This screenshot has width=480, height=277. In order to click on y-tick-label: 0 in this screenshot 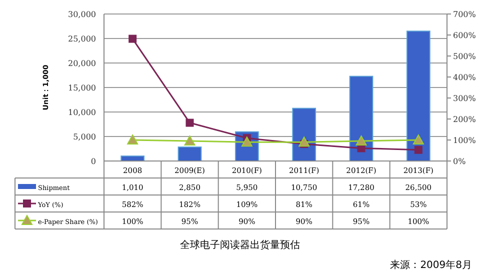, I will do `click(93, 161)`.